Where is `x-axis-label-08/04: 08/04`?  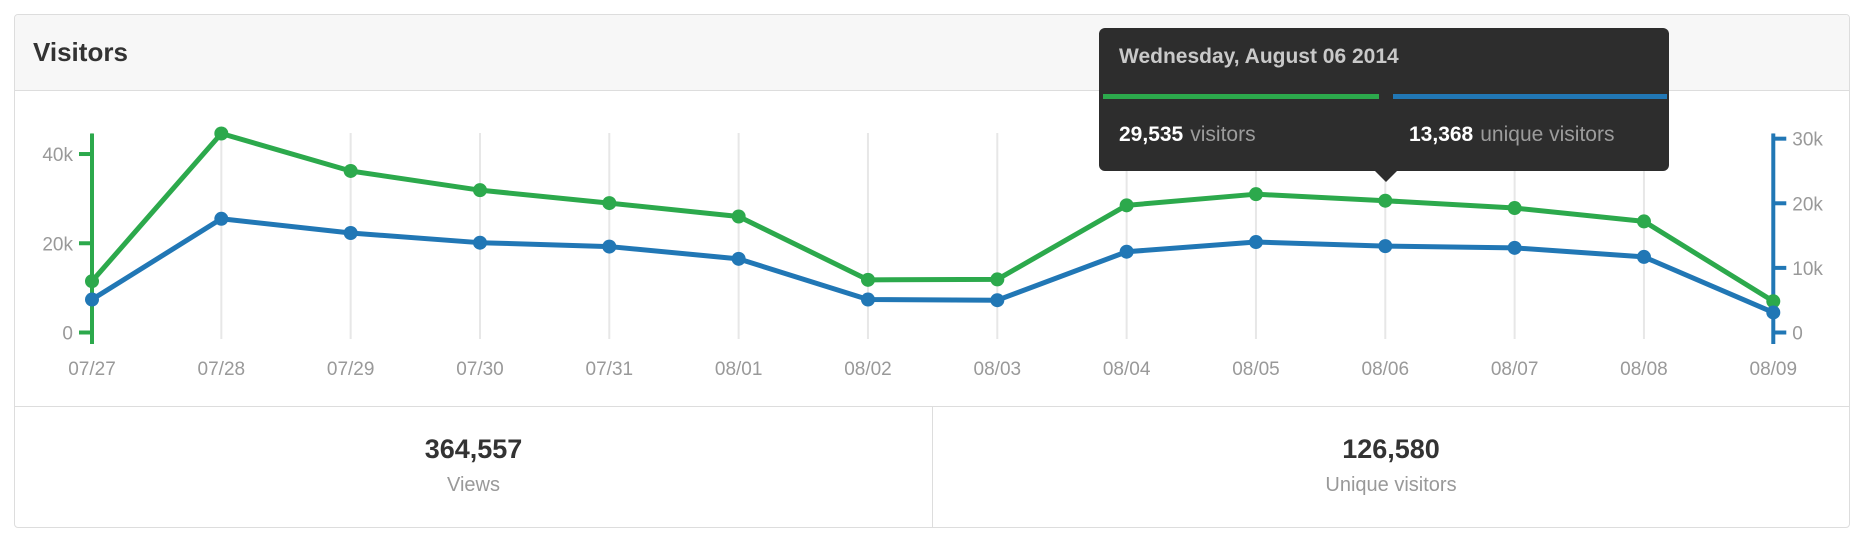
x-axis-label-08/04: 08/04 is located at coordinates (1127, 369).